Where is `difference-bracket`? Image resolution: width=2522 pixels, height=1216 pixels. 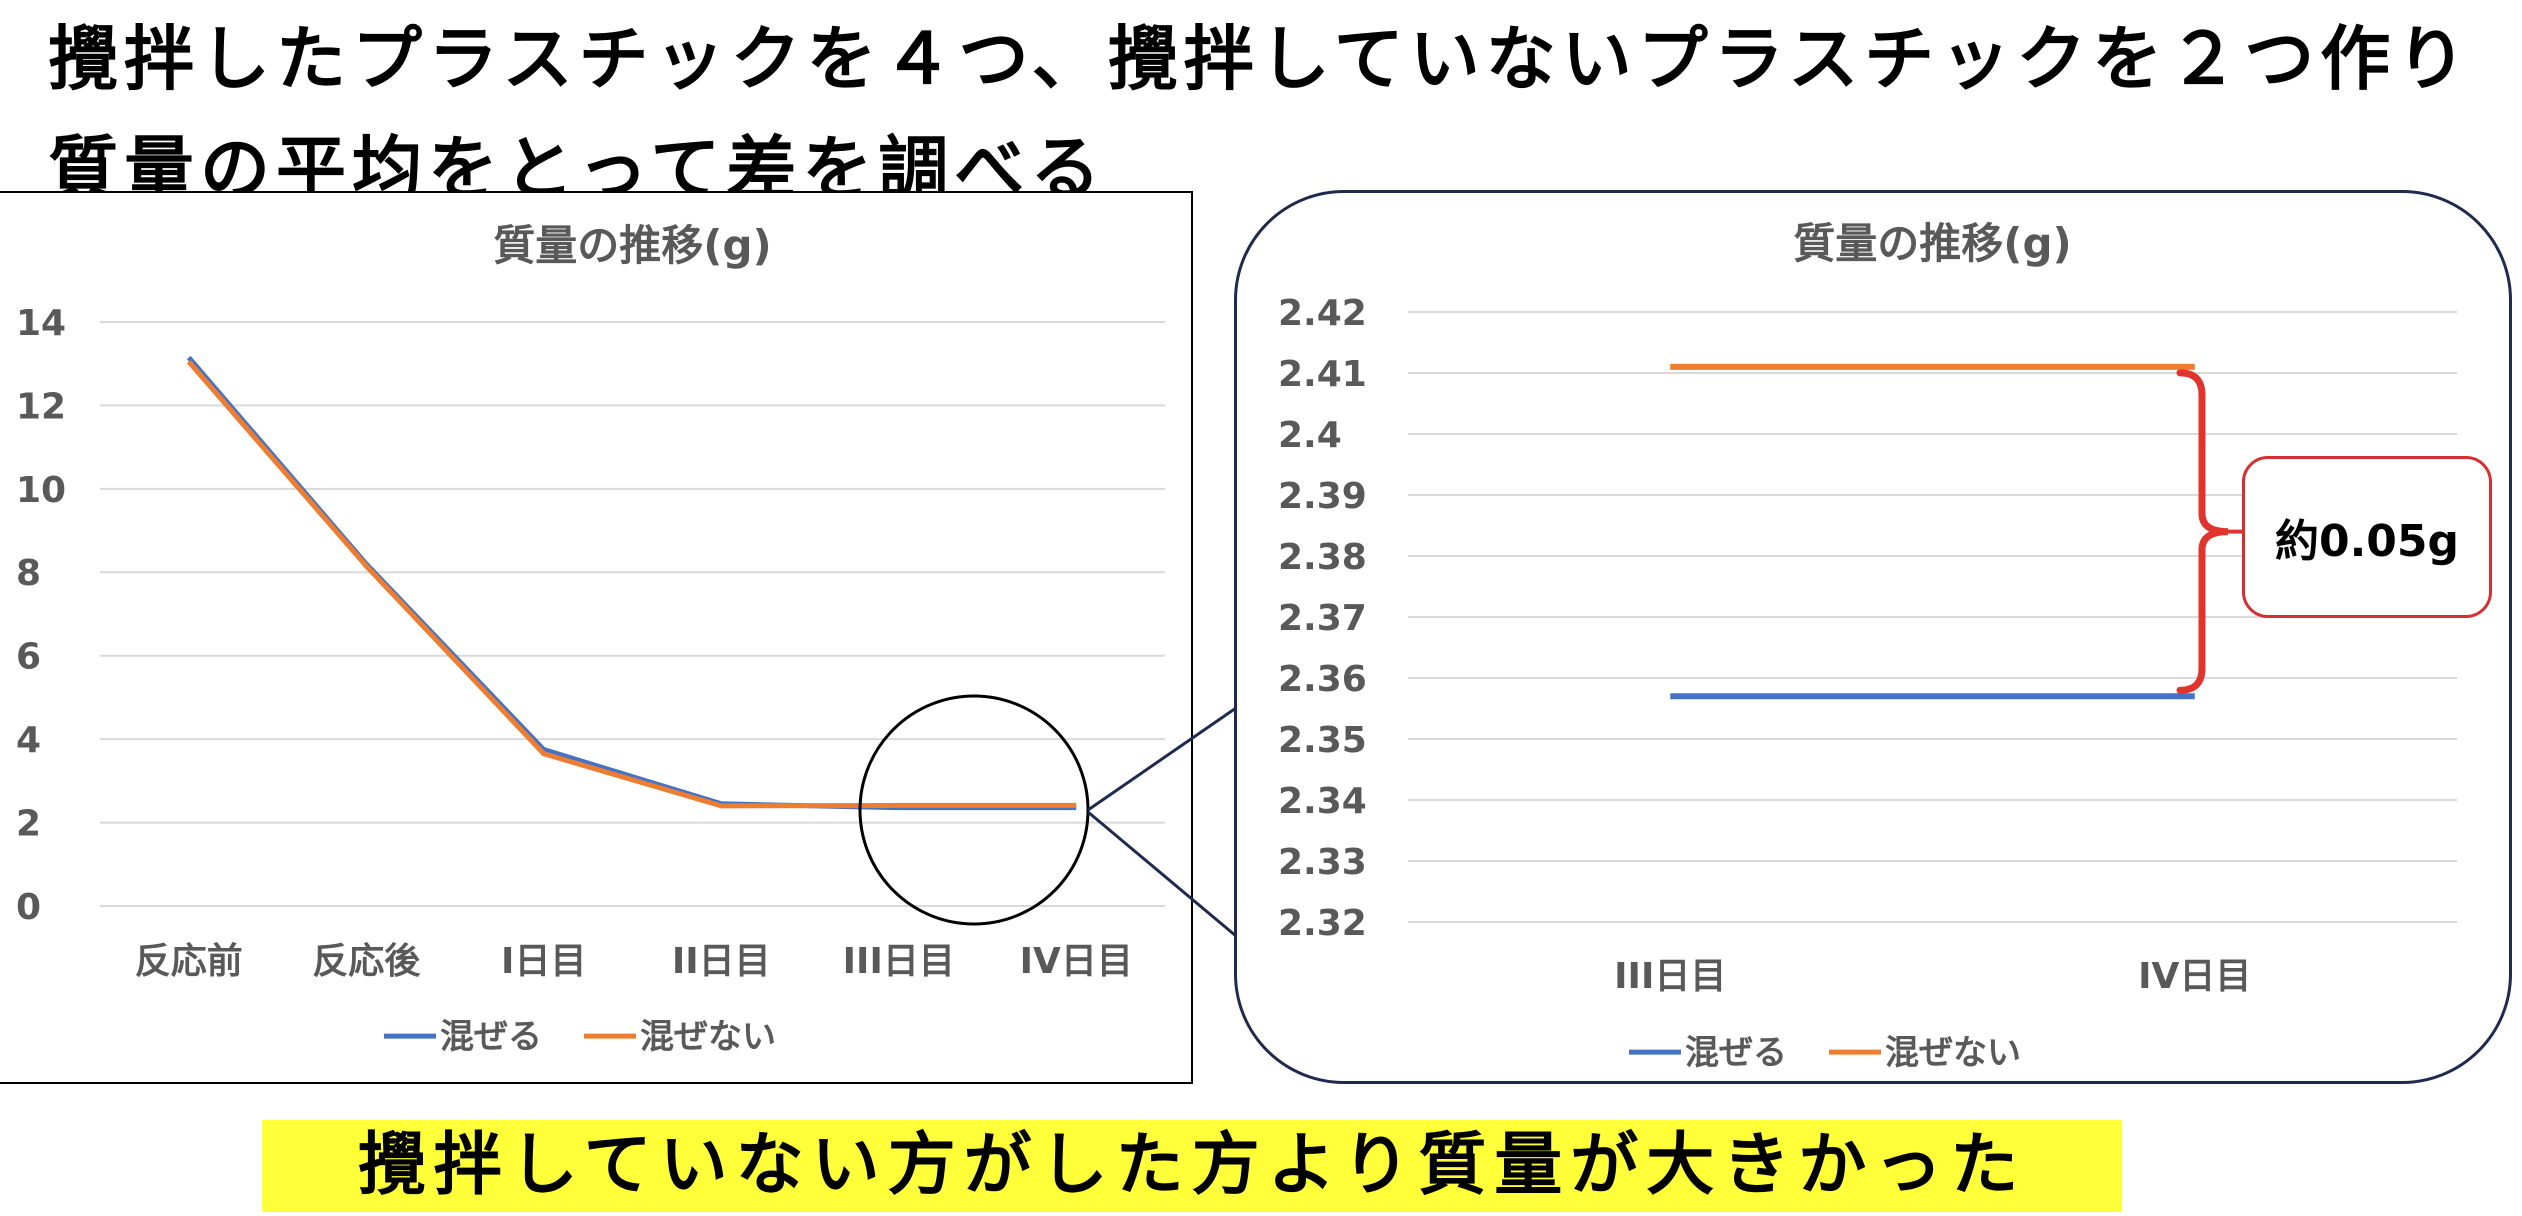 difference-bracket is located at coordinates (2202, 531).